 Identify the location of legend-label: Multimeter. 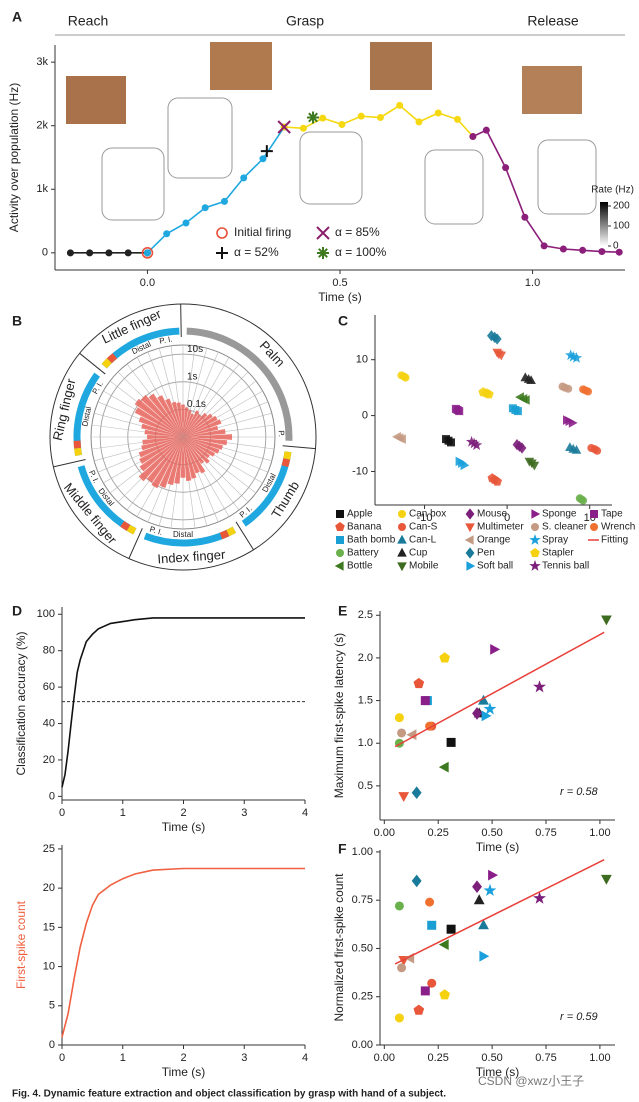
(500, 527).